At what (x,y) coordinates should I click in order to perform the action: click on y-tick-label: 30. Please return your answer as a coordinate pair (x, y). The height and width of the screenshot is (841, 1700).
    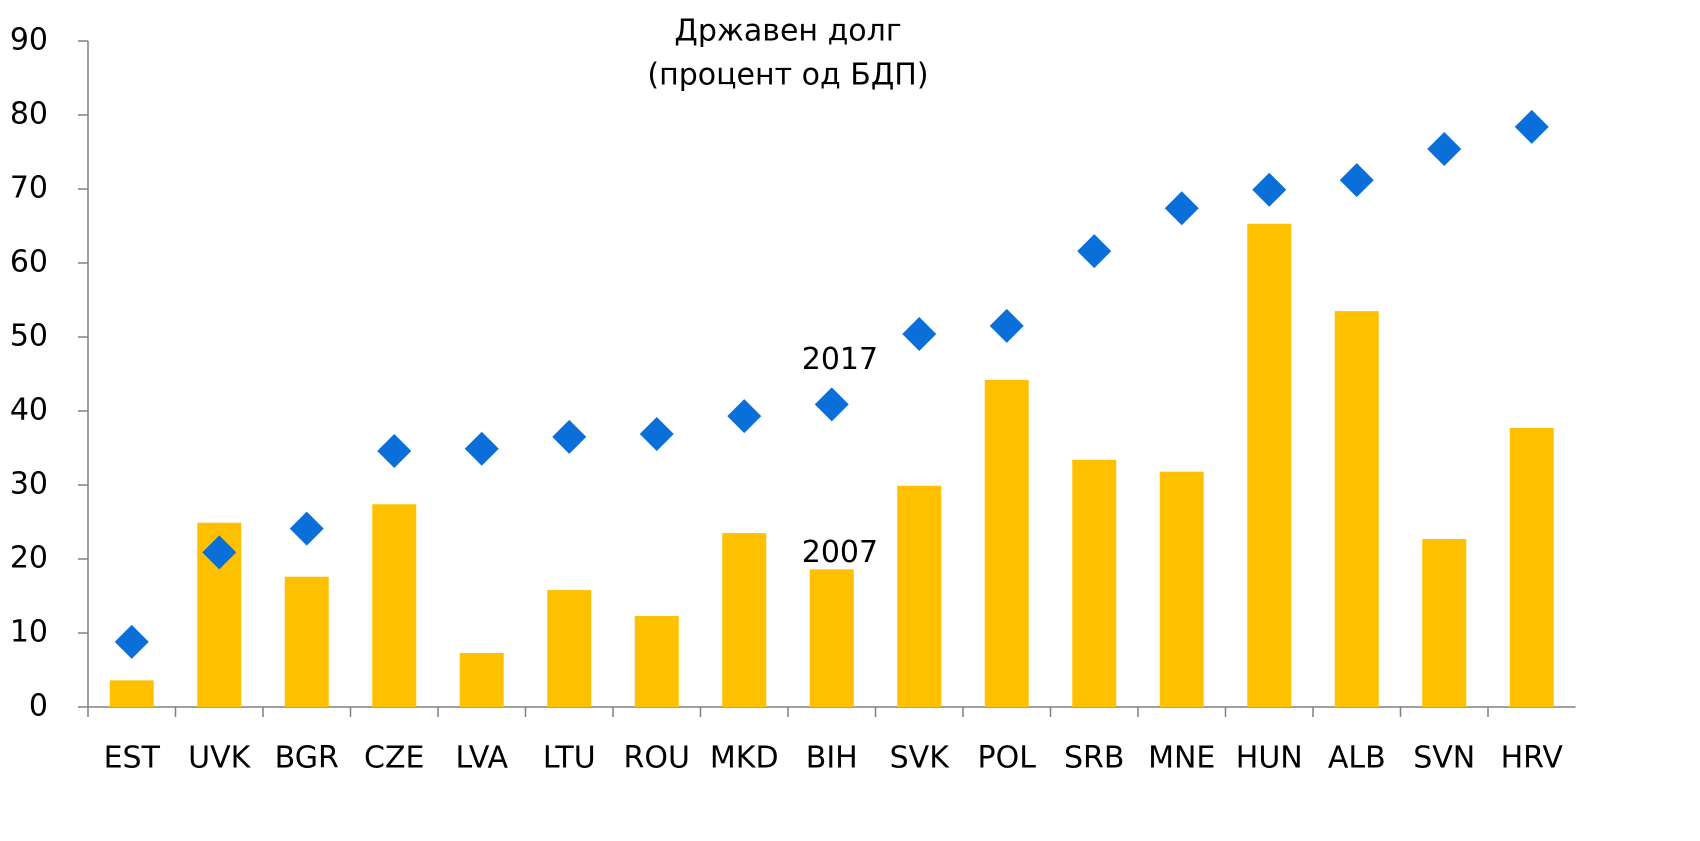
    Looking at the image, I should click on (29, 484).